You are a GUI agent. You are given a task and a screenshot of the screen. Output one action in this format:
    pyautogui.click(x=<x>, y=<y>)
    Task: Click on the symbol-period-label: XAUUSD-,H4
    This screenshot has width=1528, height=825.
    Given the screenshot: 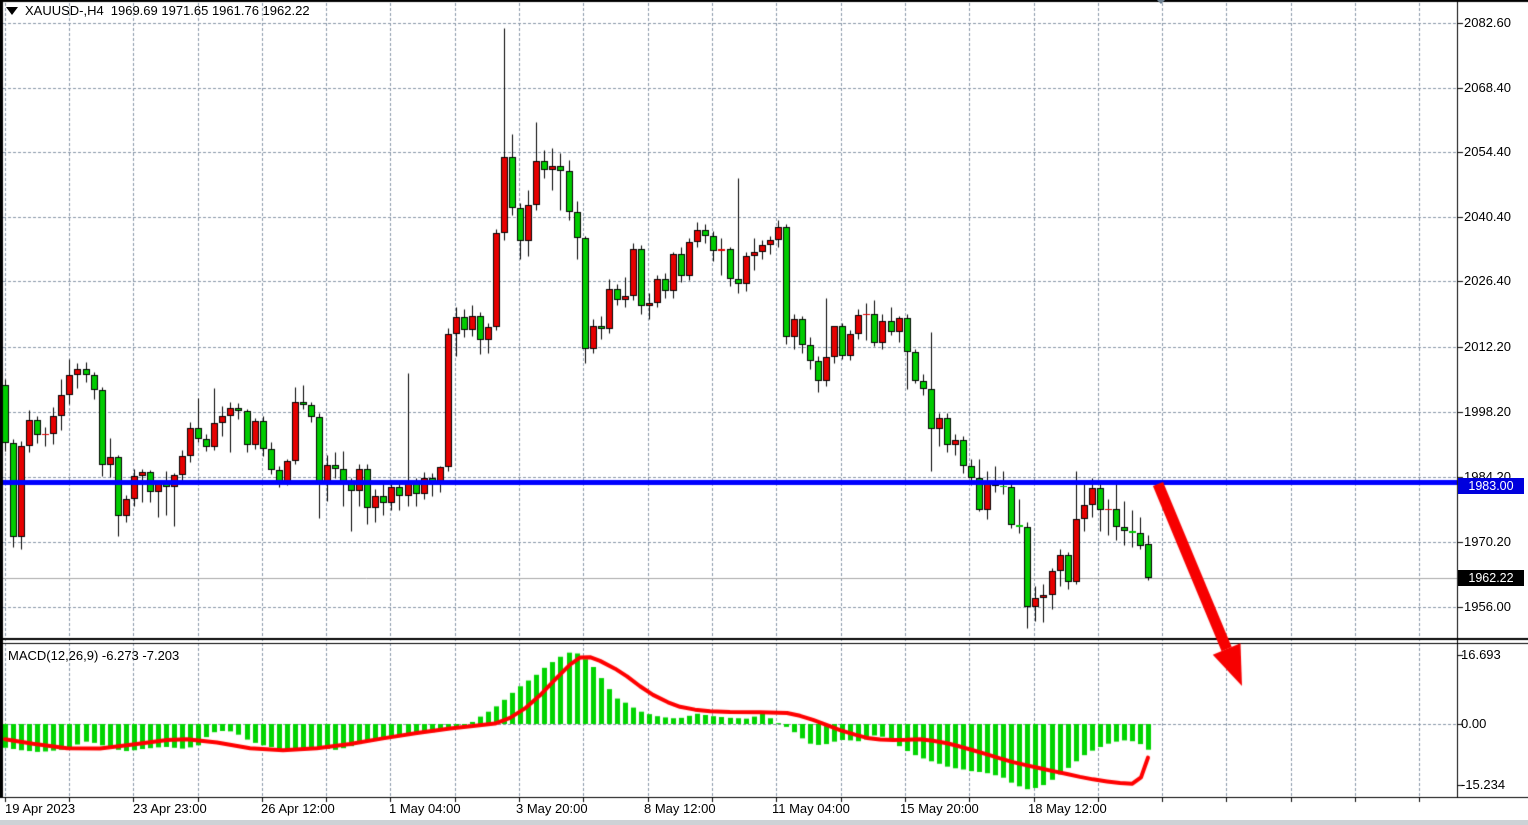 What is the action you would take?
    pyautogui.click(x=64, y=10)
    